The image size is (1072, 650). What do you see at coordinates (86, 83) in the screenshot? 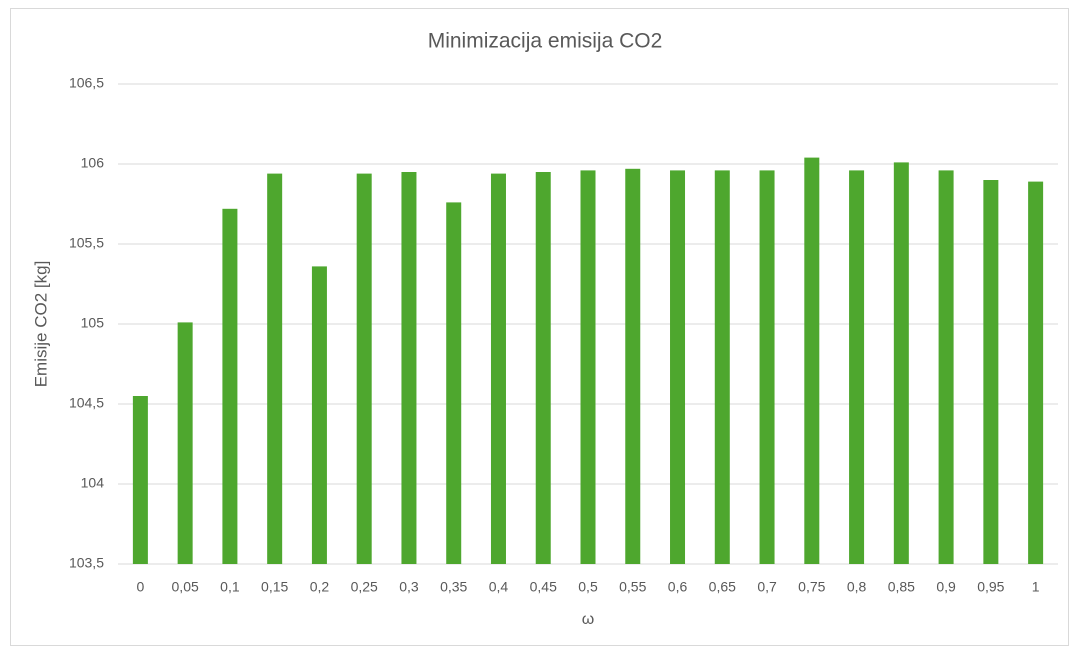
I see `y-tick-label: 106,5` at bounding box center [86, 83].